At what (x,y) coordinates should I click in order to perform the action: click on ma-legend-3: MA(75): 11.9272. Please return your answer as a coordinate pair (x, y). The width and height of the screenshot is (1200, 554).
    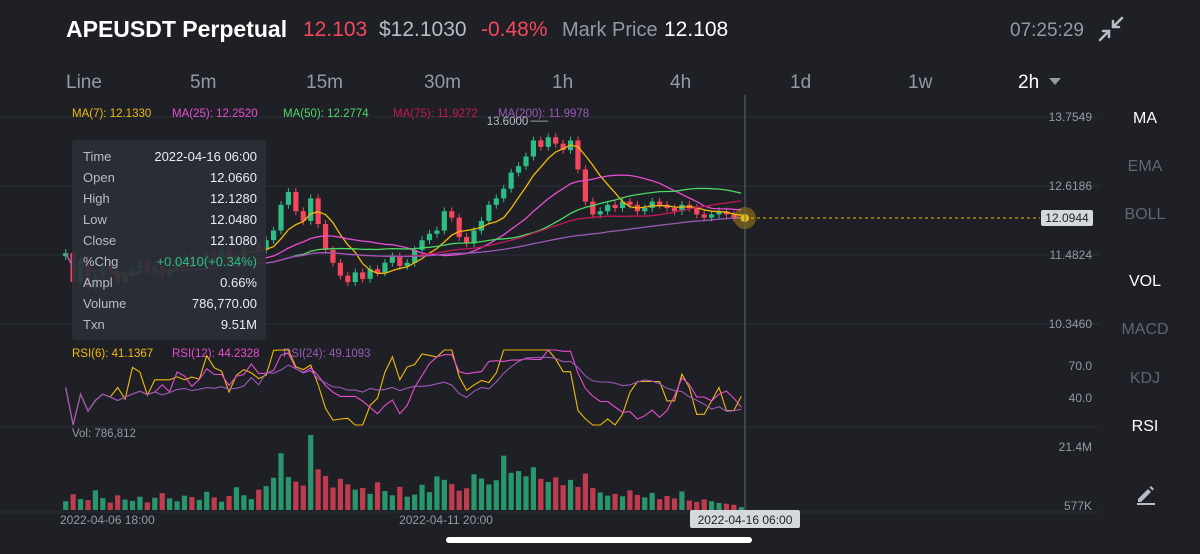
    Looking at the image, I should click on (435, 114).